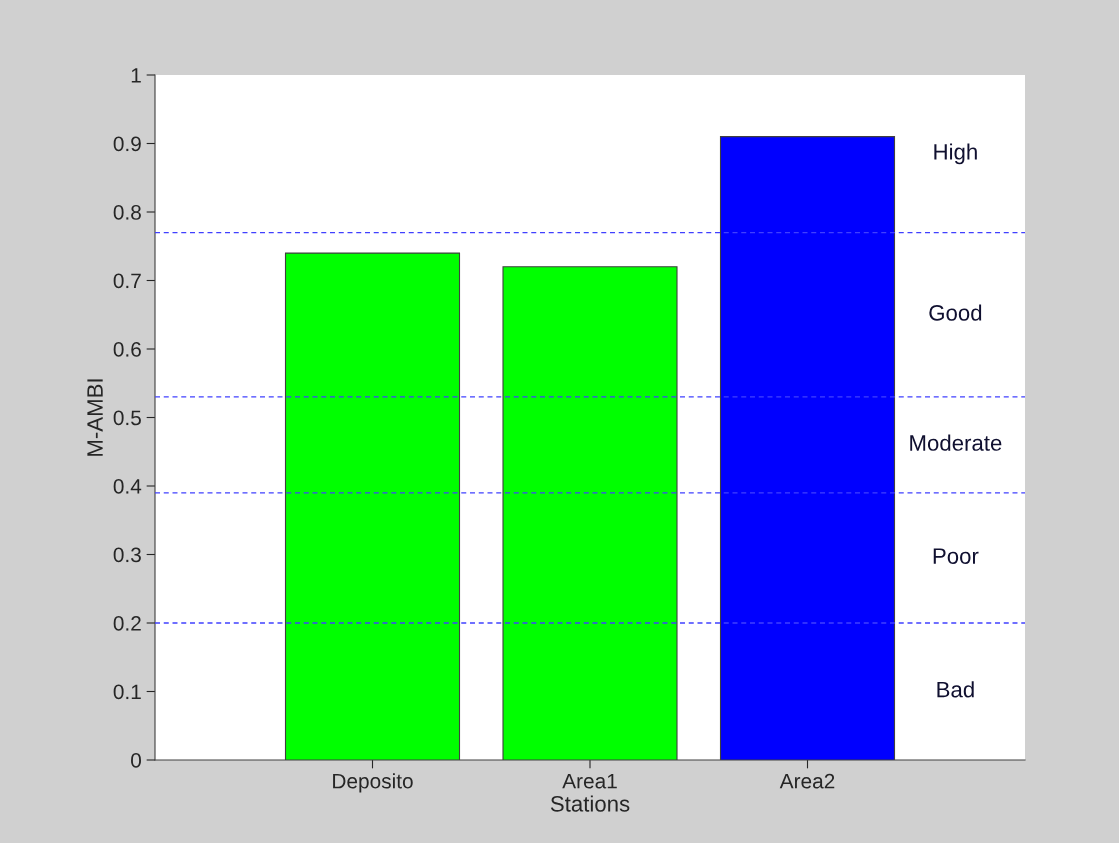  What do you see at coordinates (127, 281) in the screenshot?
I see `y-tick-label: 0.7` at bounding box center [127, 281].